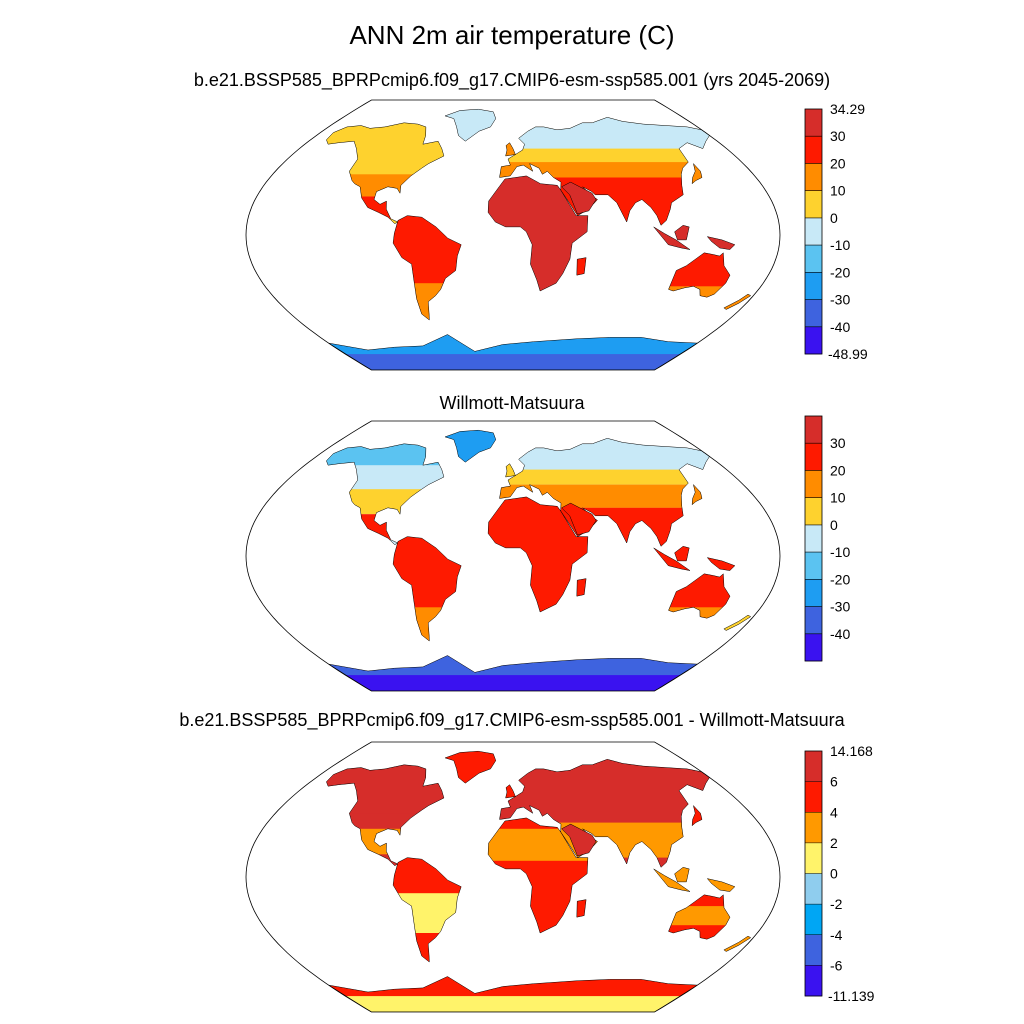  I want to click on colorbar-label: 34.29, so click(847, 109).